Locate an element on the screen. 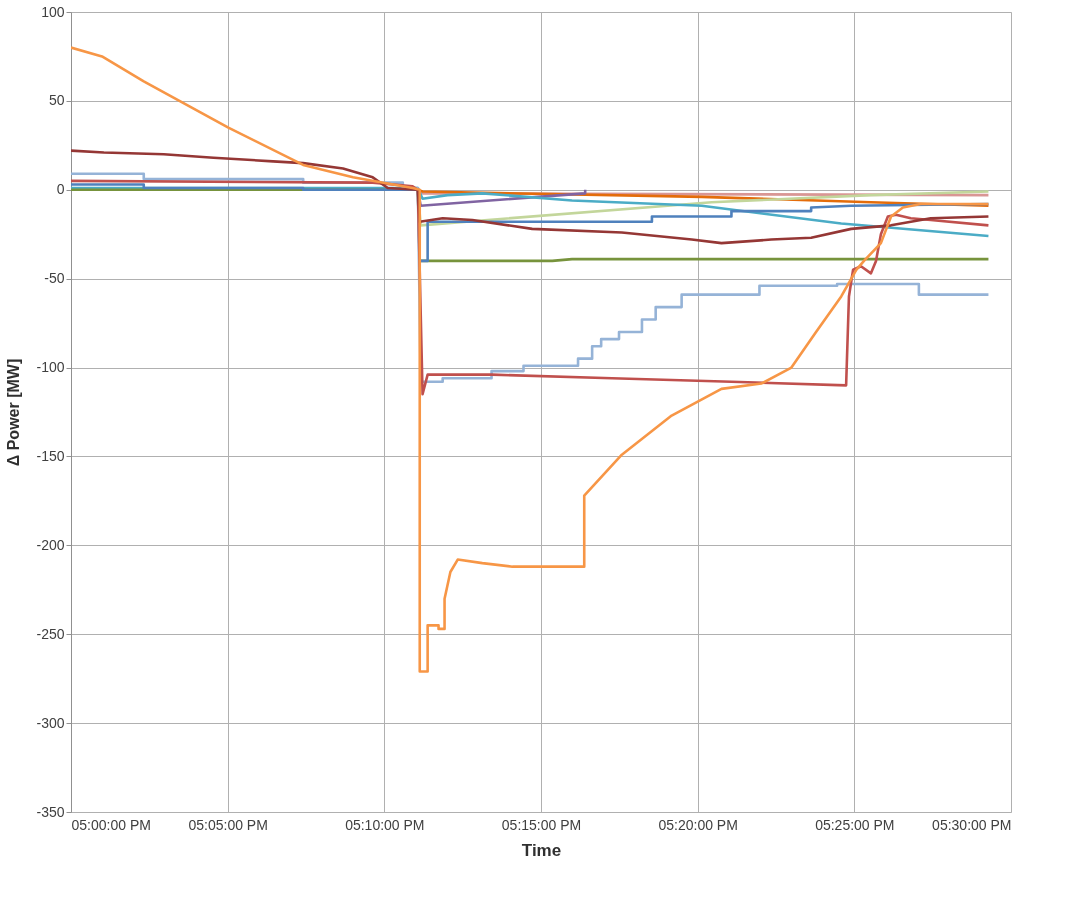  y-axis-title: Δ Power [MW] is located at coordinates (14, 412).